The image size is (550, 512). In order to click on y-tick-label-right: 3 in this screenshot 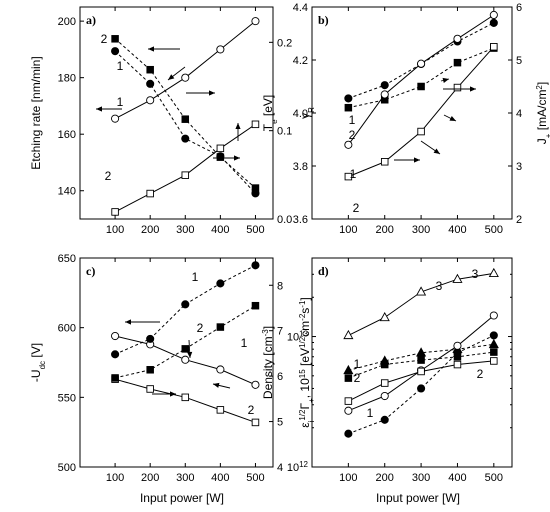, I will do `click(519, 167)`.